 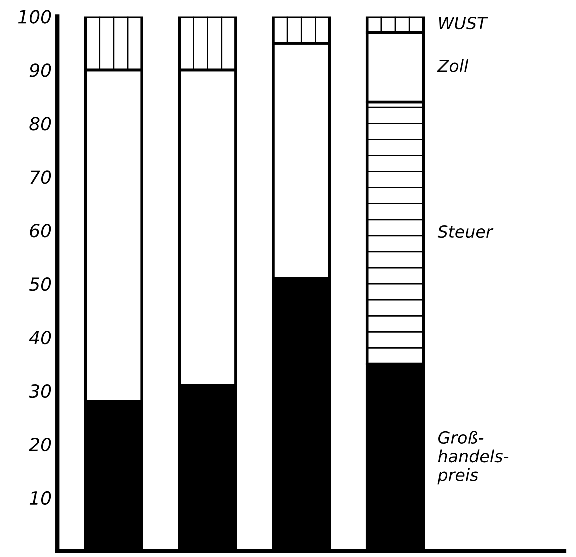 What do you see at coordinates (41, 498) in the screenshot?
I see `y-tick-label: 10` at bounding box center [41, 498].